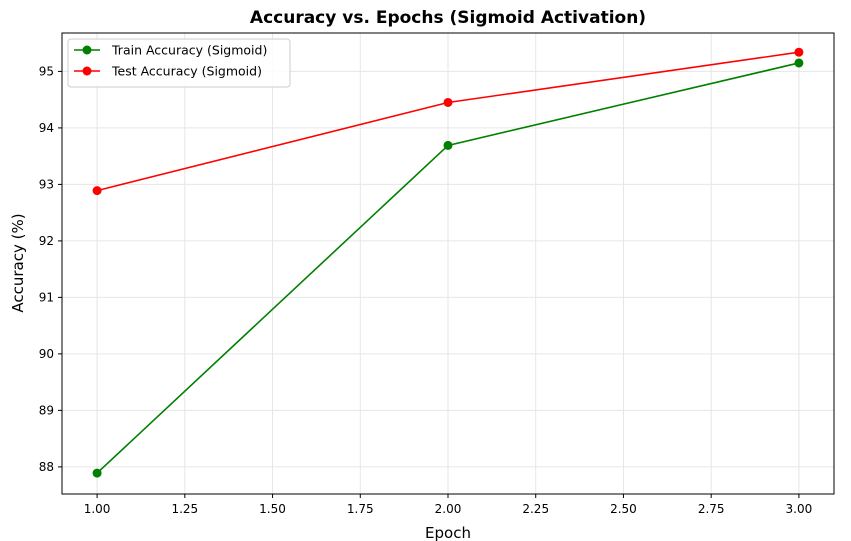  Describe the element at coordinates (184, 509) in the screenshot. I see `x-tick-label: 1.25` at that location.